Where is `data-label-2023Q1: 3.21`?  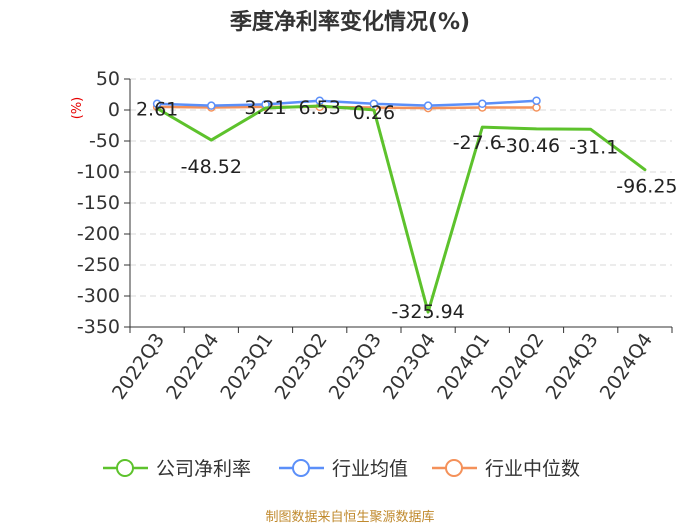
data-label-2023Q1: 3.21 is located at coordinates (265, 108).